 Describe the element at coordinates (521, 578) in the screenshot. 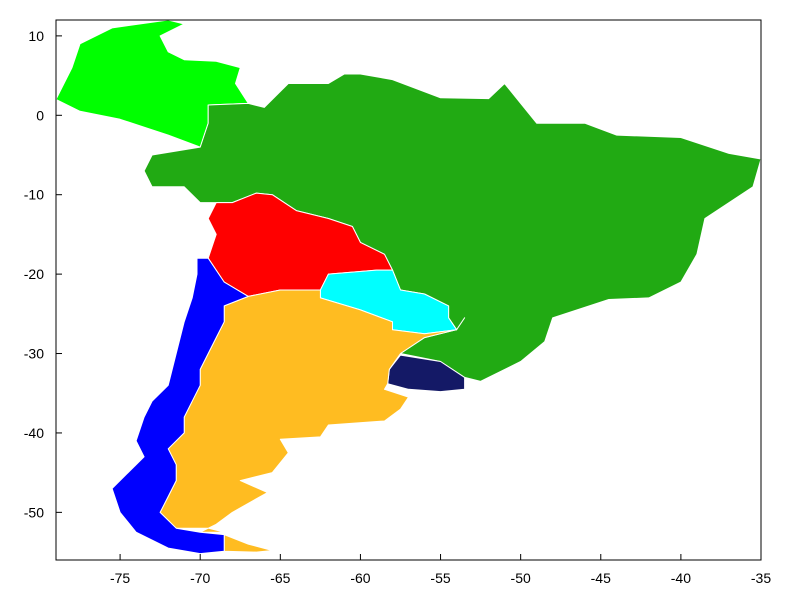

I see `x-tick-label: -50` at that location.